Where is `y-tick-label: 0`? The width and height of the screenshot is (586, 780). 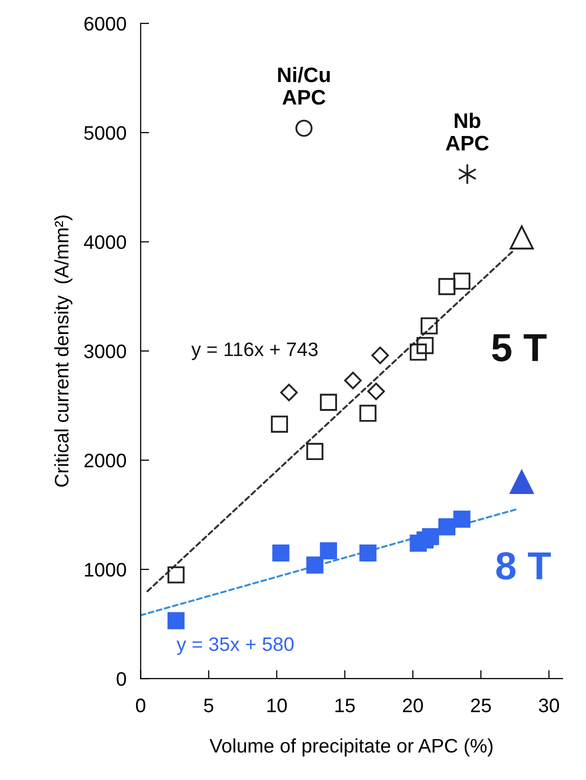
y-tick-label: 0 is located at coordinates (121, 679).